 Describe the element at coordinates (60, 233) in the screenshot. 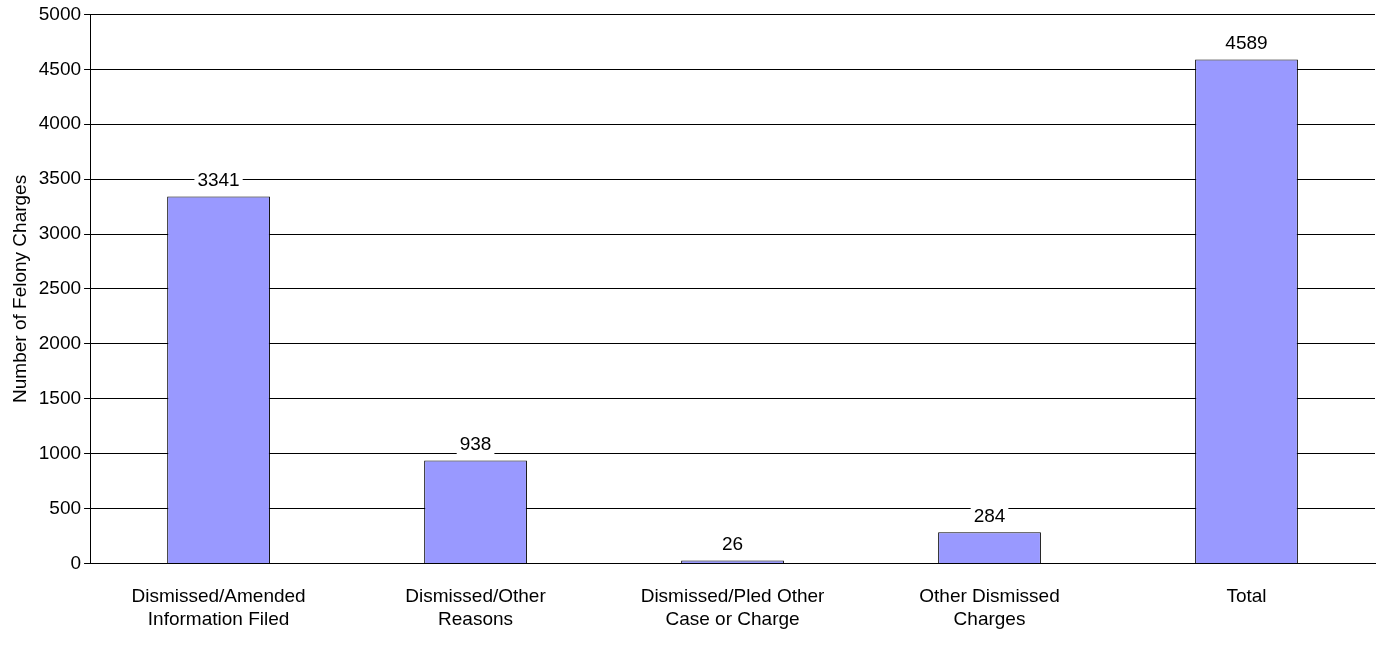

I see `y-tick-label: 3000` at that location.